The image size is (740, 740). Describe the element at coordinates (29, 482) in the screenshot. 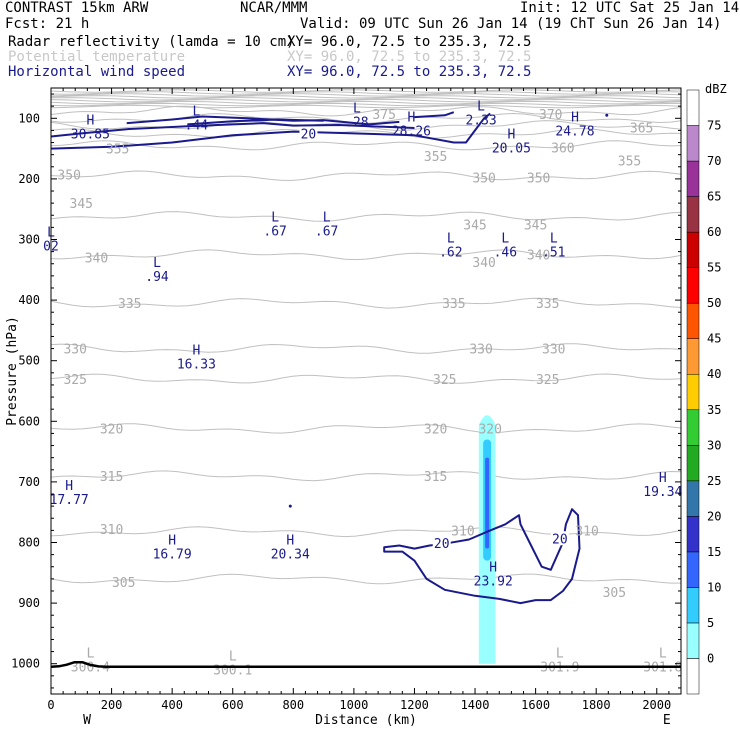

I see `y-tick-label: 700` at that location.